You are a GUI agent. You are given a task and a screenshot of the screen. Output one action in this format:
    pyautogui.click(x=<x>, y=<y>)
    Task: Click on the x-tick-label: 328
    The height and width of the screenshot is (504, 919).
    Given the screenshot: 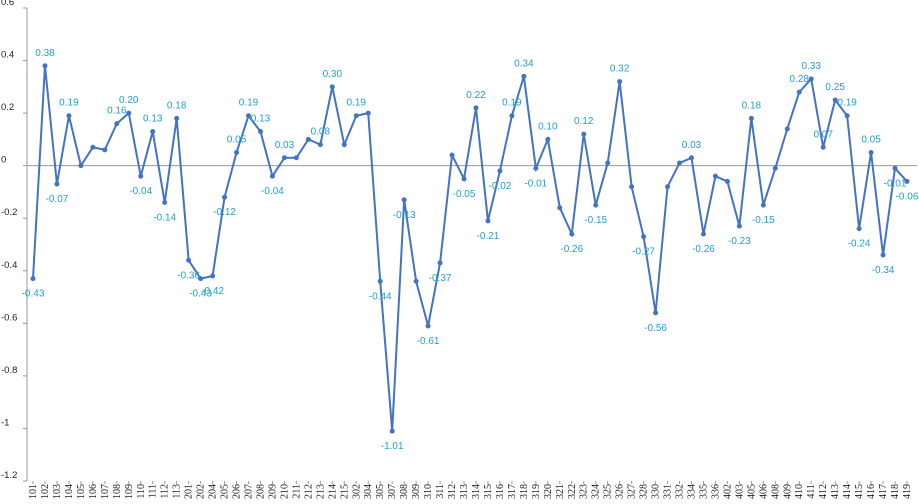 What is the action you would take?
    pyautogui.click(x=644, y=491)
    